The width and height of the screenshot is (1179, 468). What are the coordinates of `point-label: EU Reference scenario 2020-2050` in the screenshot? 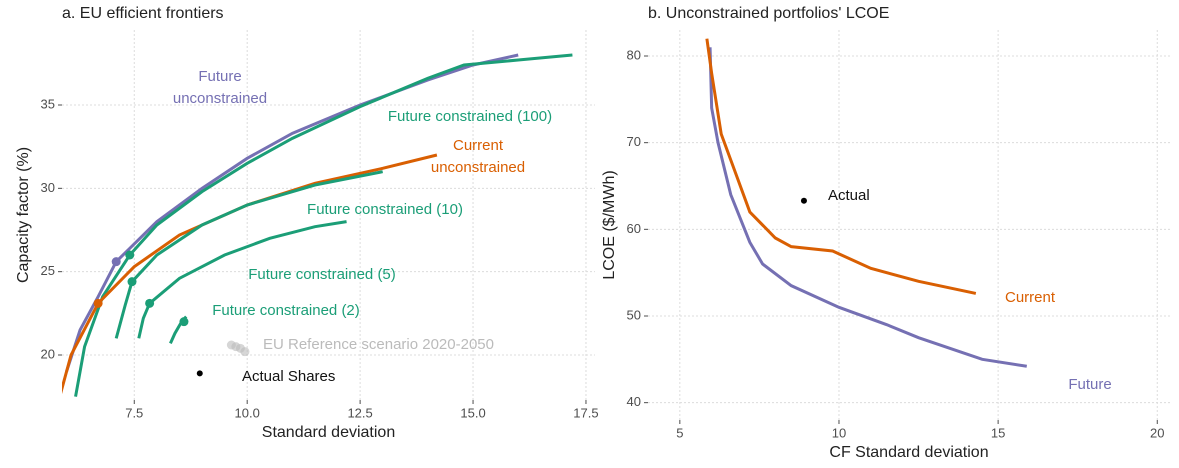 It's located at (378, 344).